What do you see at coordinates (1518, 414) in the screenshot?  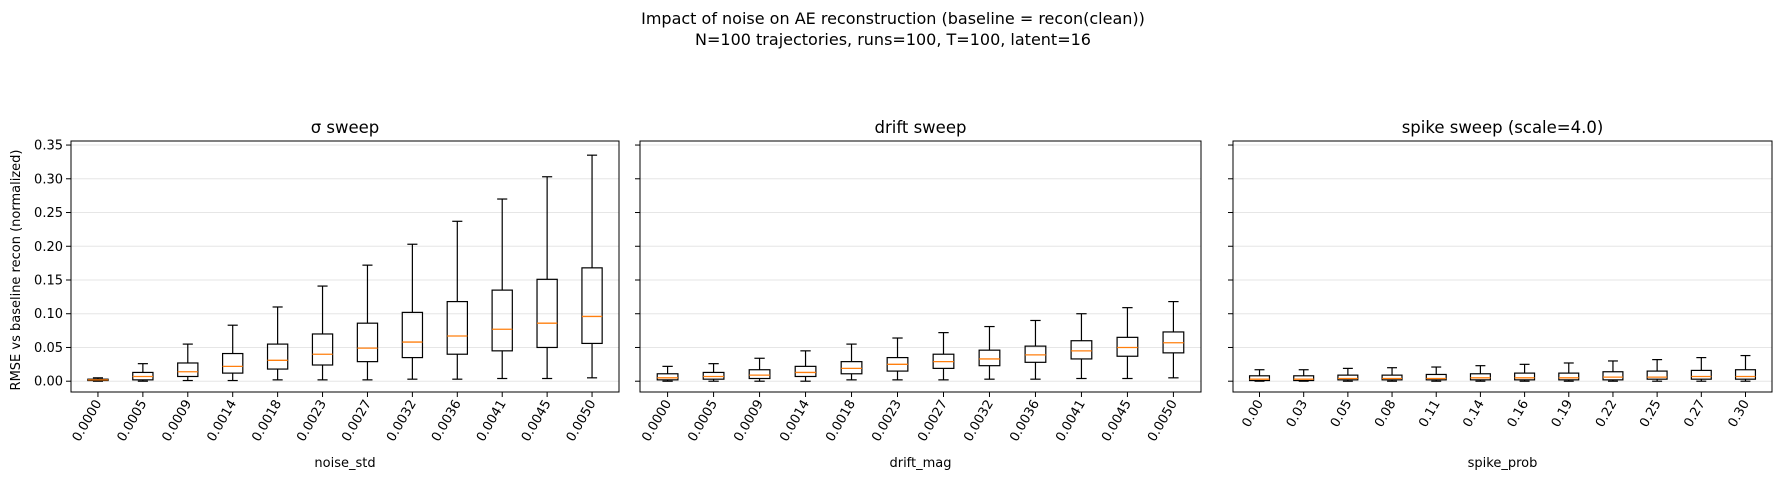 I see `x-tick-label: 0.16` at bounding box center [1518, 414].